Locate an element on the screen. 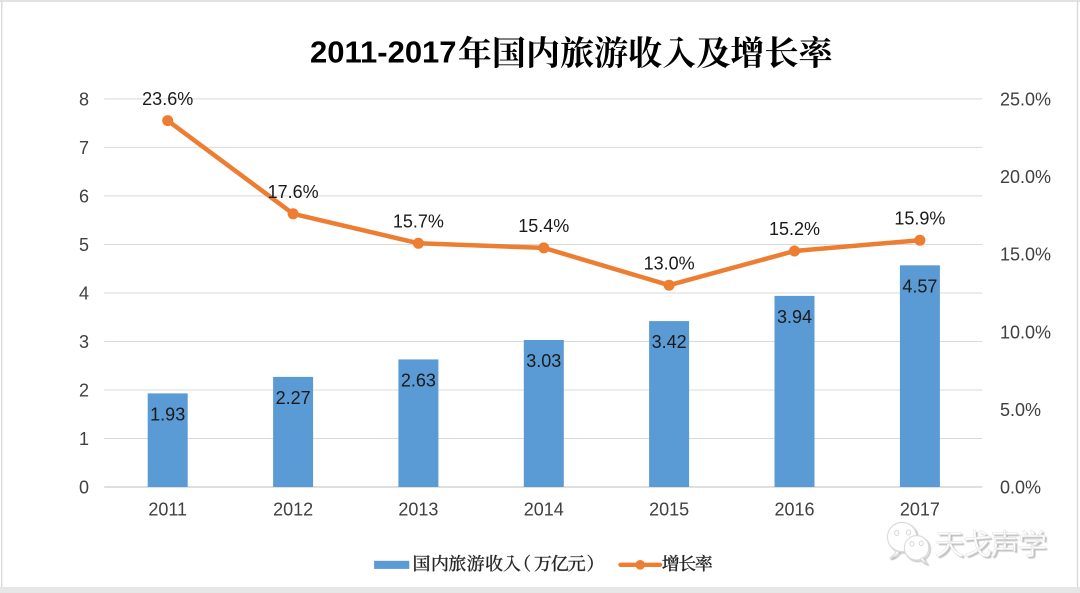 This screenshot has height=593, width=1080. svg-text: 20.0% is located at coordinates (1025, 177).